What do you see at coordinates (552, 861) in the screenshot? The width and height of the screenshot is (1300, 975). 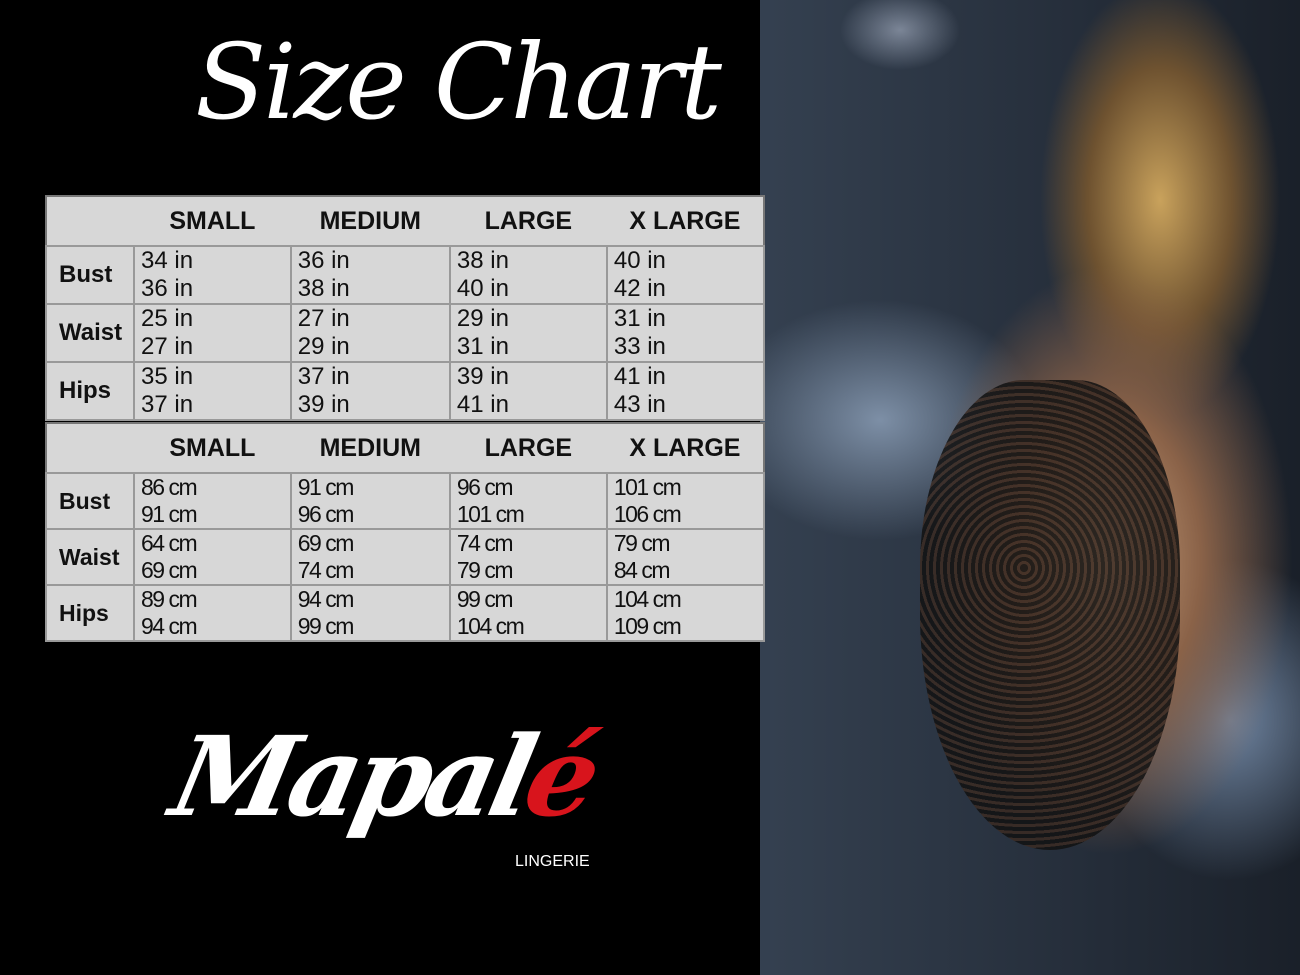 I see `logo-subtitle: LINGERIE` at bounding box center [552, 861].